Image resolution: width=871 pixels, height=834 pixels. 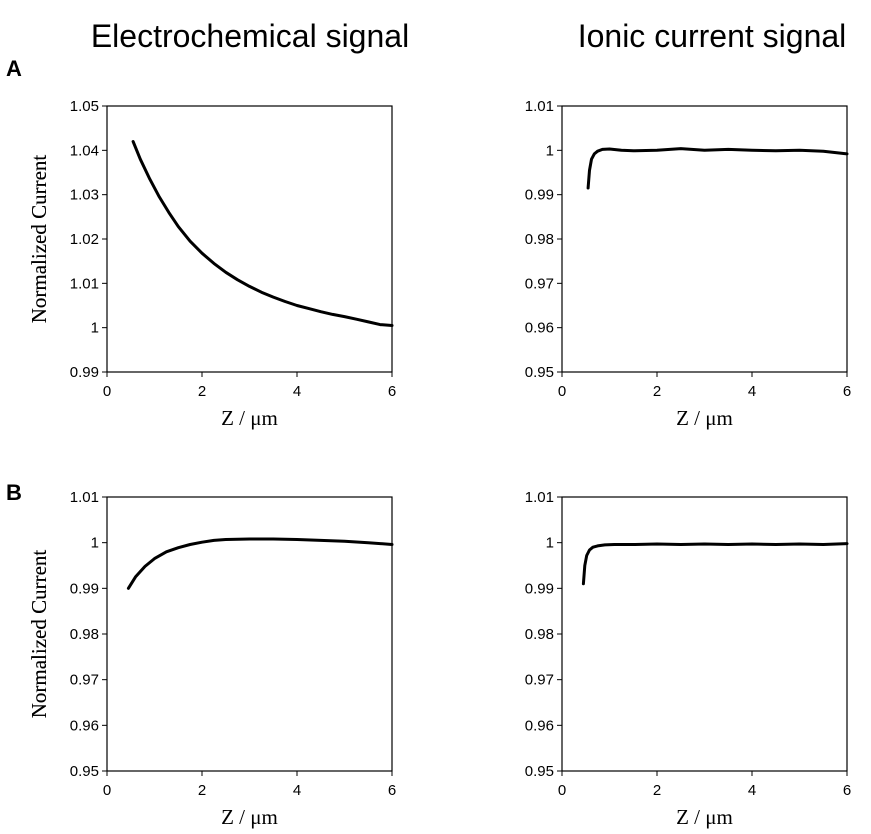 I want to click on y-tick-label: 1.03, so click(x=84, y=195).